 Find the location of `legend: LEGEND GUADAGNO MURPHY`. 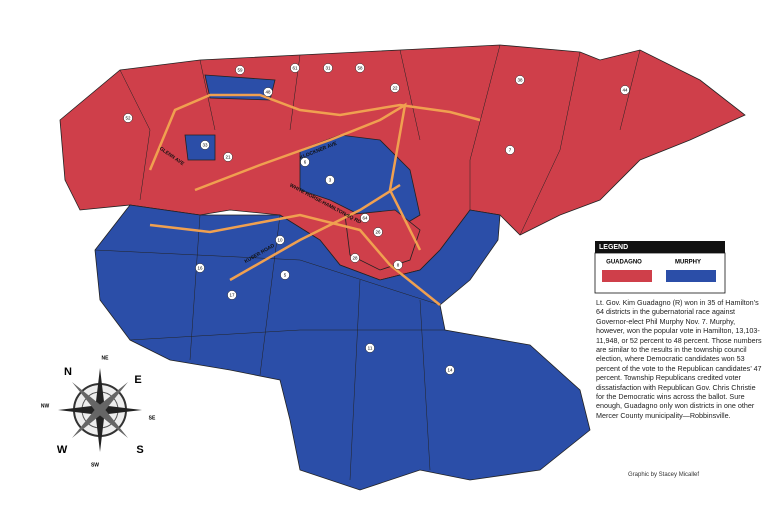

legend: LEGEND GUADAGNO MURPHY is located at coordinates (660, 267).